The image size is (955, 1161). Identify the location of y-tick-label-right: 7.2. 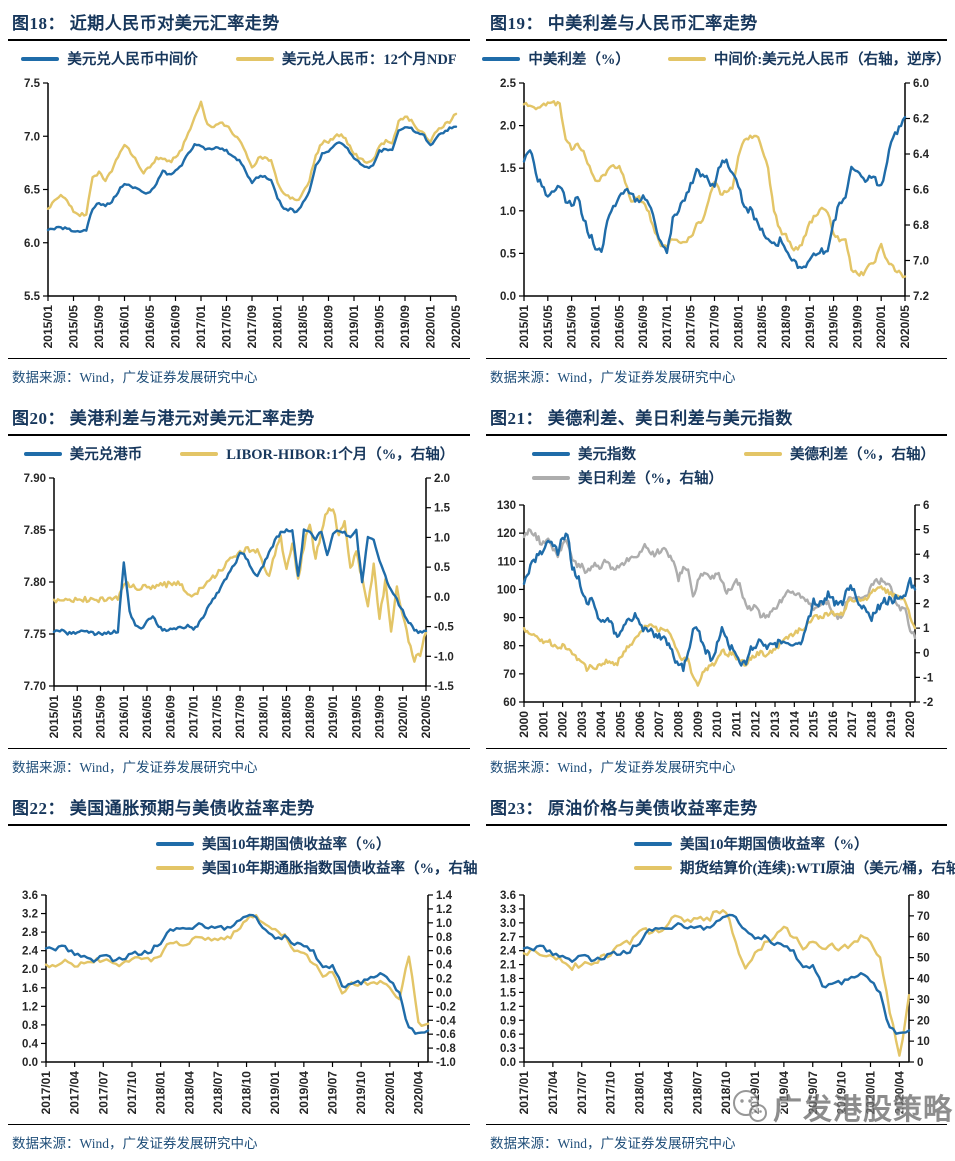
(921, 297).